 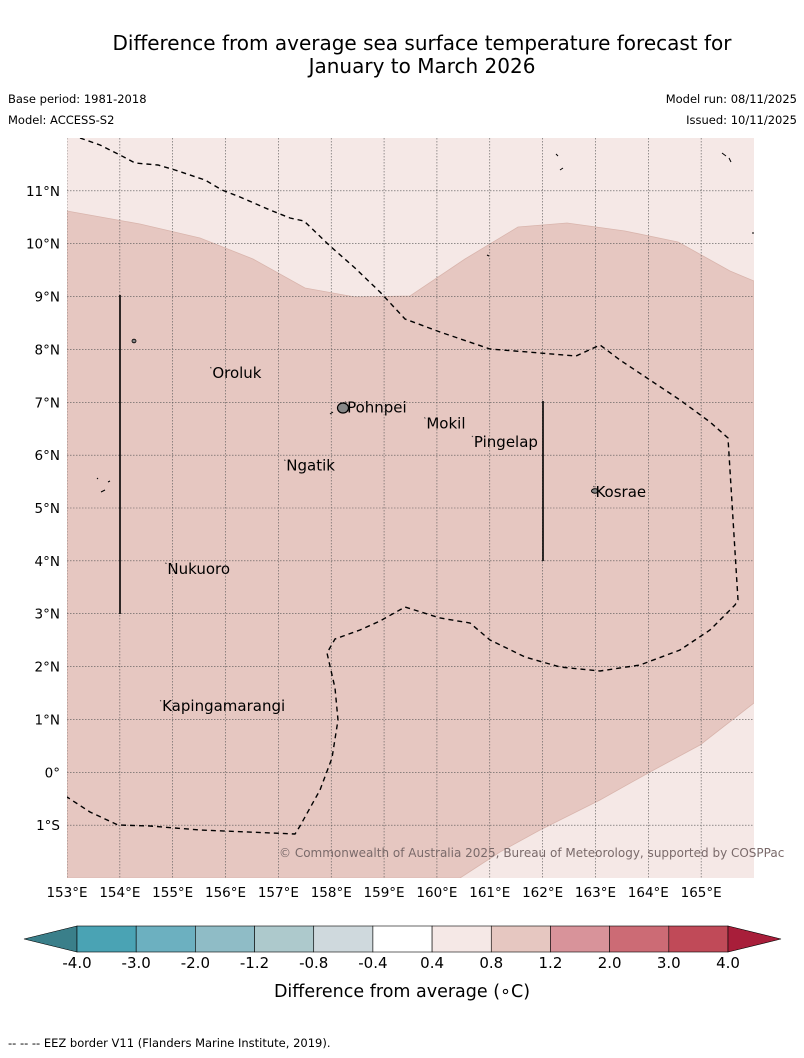 What do you see at coordinates (103, 485) in the screenshot?
I see `atoll-west` at bounding box center [103, 485].